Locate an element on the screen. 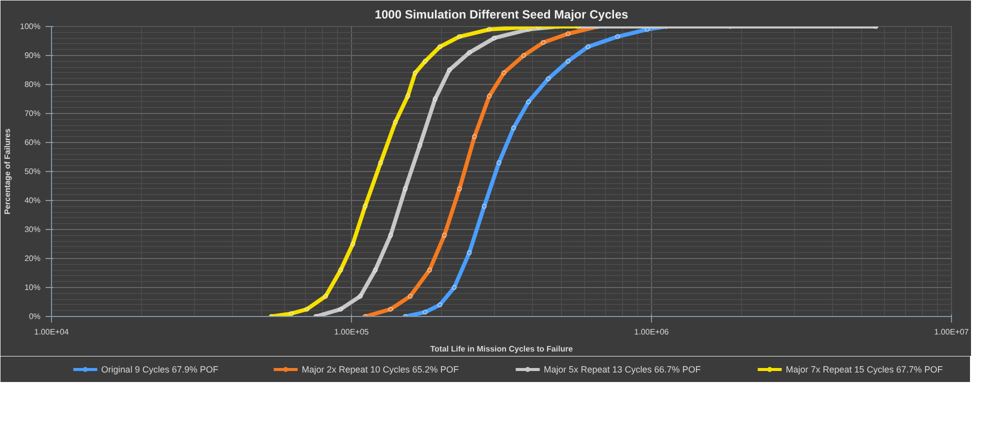 This screenshot has width=993, height=435. legend-label: Major 2x Repeat 10 Cycles 65.2% POF is located at coordinates (381, 369).